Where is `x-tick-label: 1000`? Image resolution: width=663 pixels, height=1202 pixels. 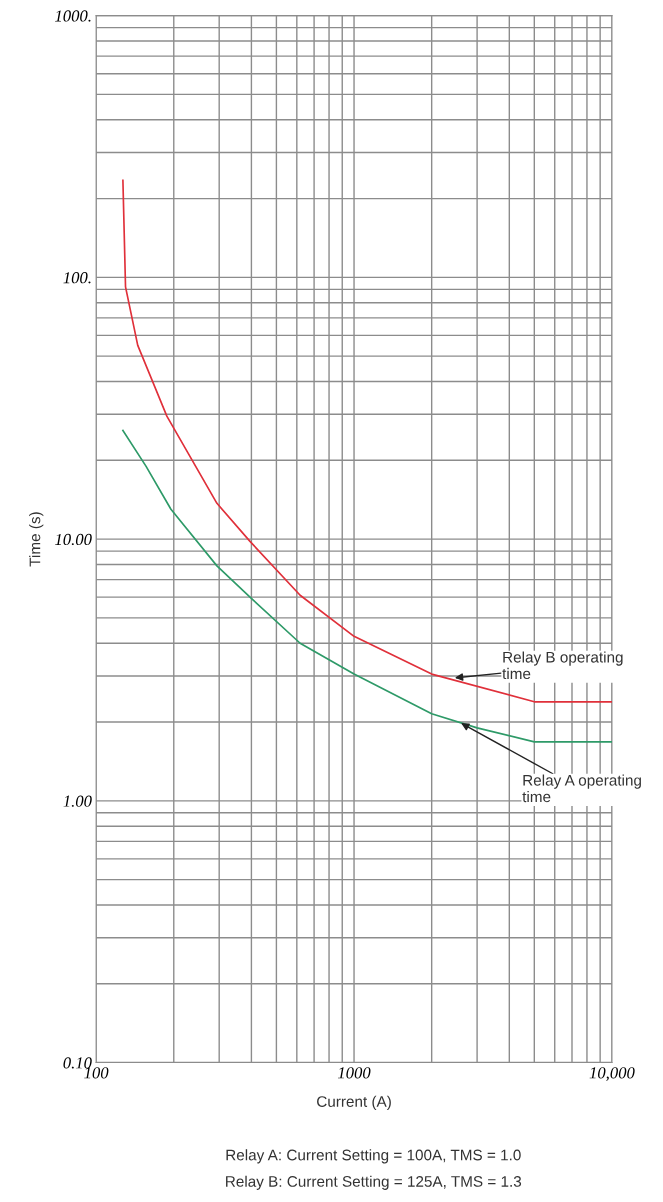 x-tick-label: 1000 is located at coordinates (354, 1073).